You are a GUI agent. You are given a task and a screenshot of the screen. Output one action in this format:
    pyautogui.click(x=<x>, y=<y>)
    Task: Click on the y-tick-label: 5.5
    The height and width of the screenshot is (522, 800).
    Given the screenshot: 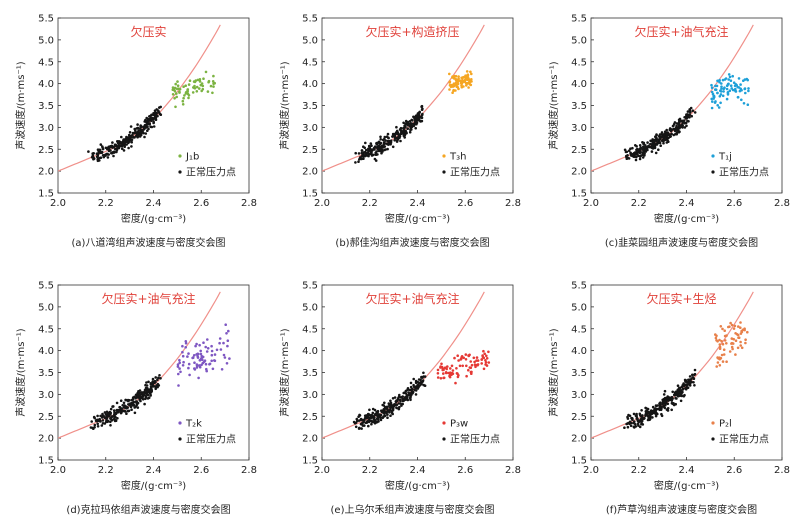 What is the action you would take?
    pyautogui.click(x=310, y=286)
    